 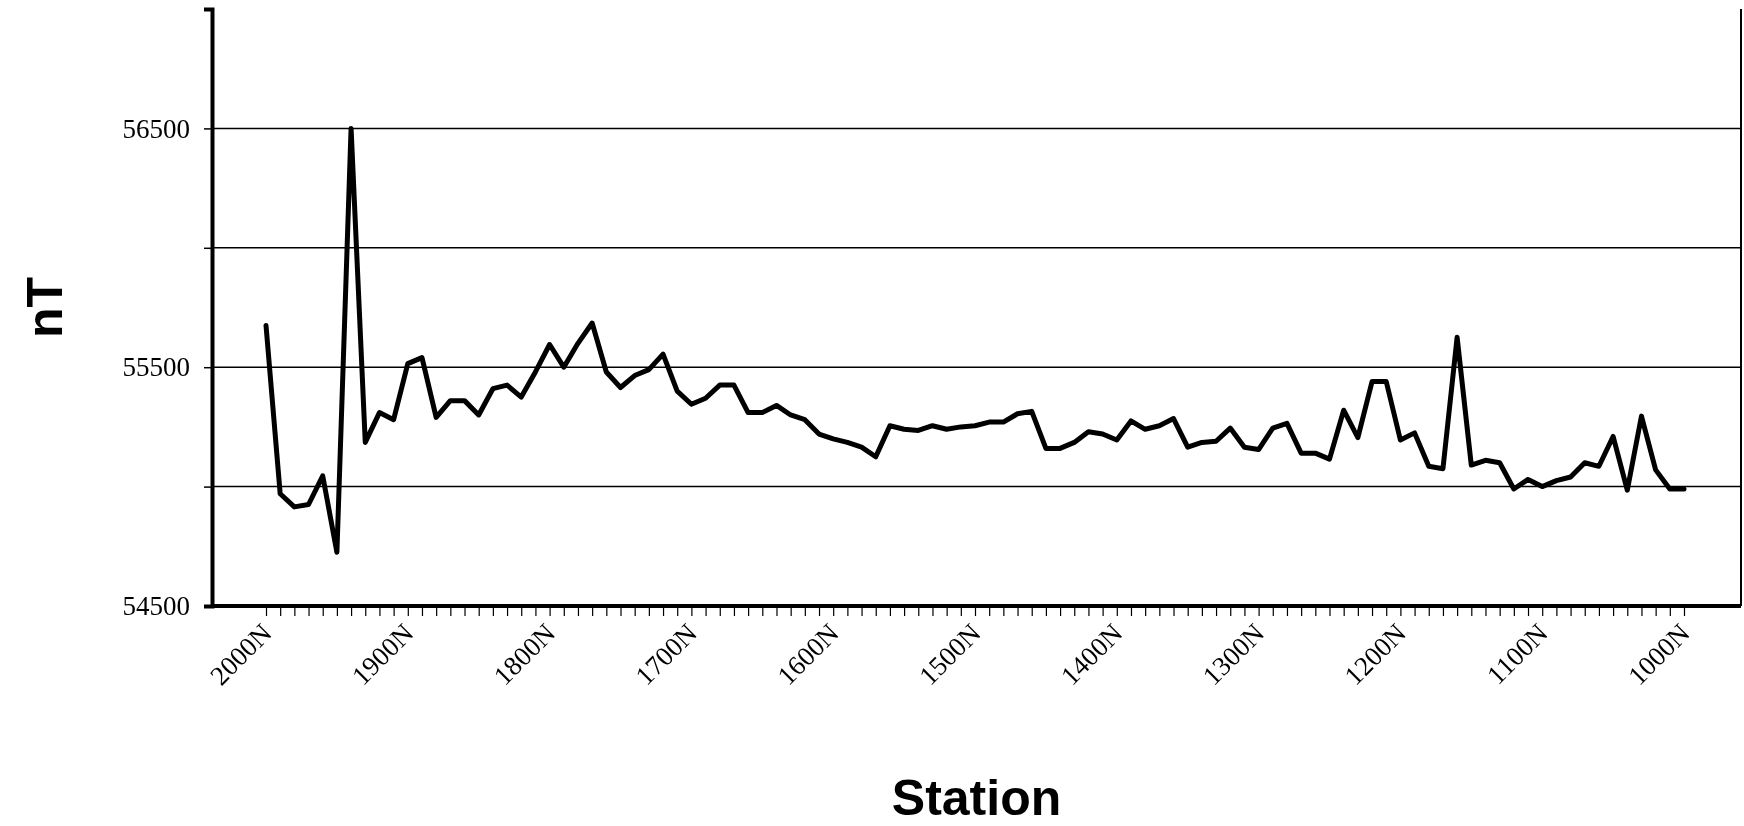 I want to click on y-tick-label: 56500, so click(x=156, y=128).